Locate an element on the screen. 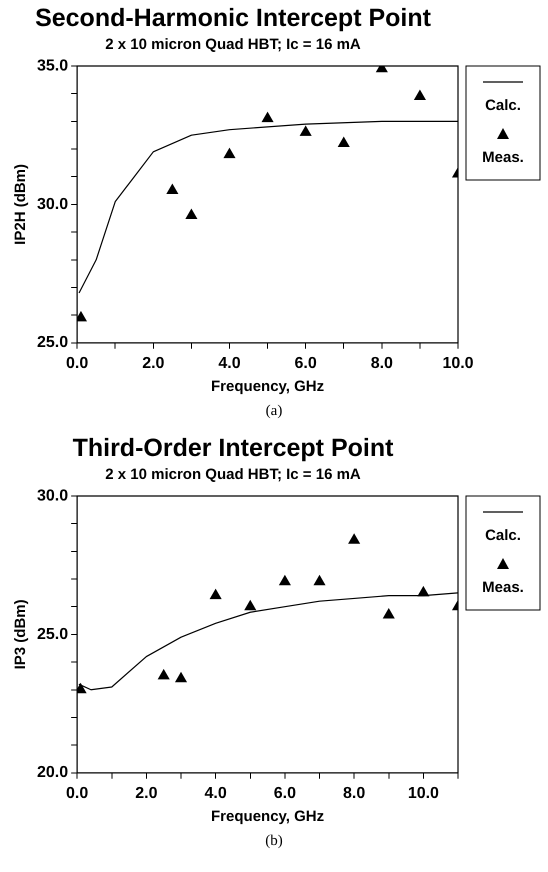  text: (b) is located at coordinates (274, 841).